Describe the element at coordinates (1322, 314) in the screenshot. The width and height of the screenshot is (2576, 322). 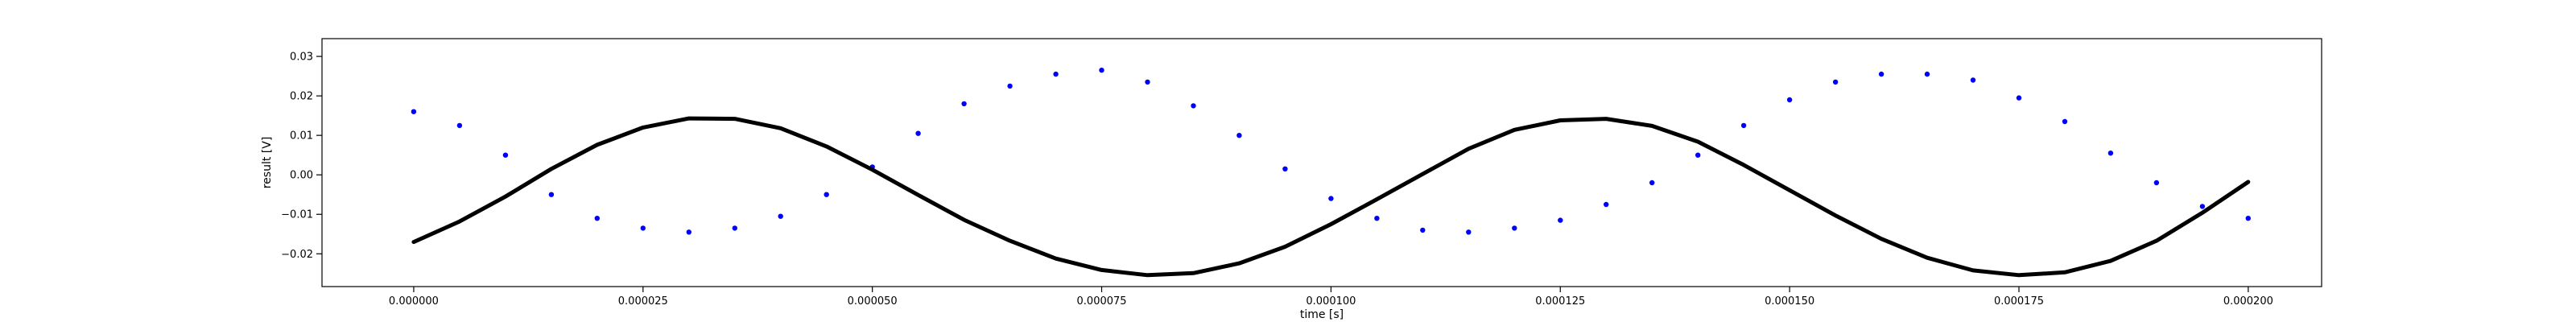
I see `x-axis-label: time [s]` at that location.